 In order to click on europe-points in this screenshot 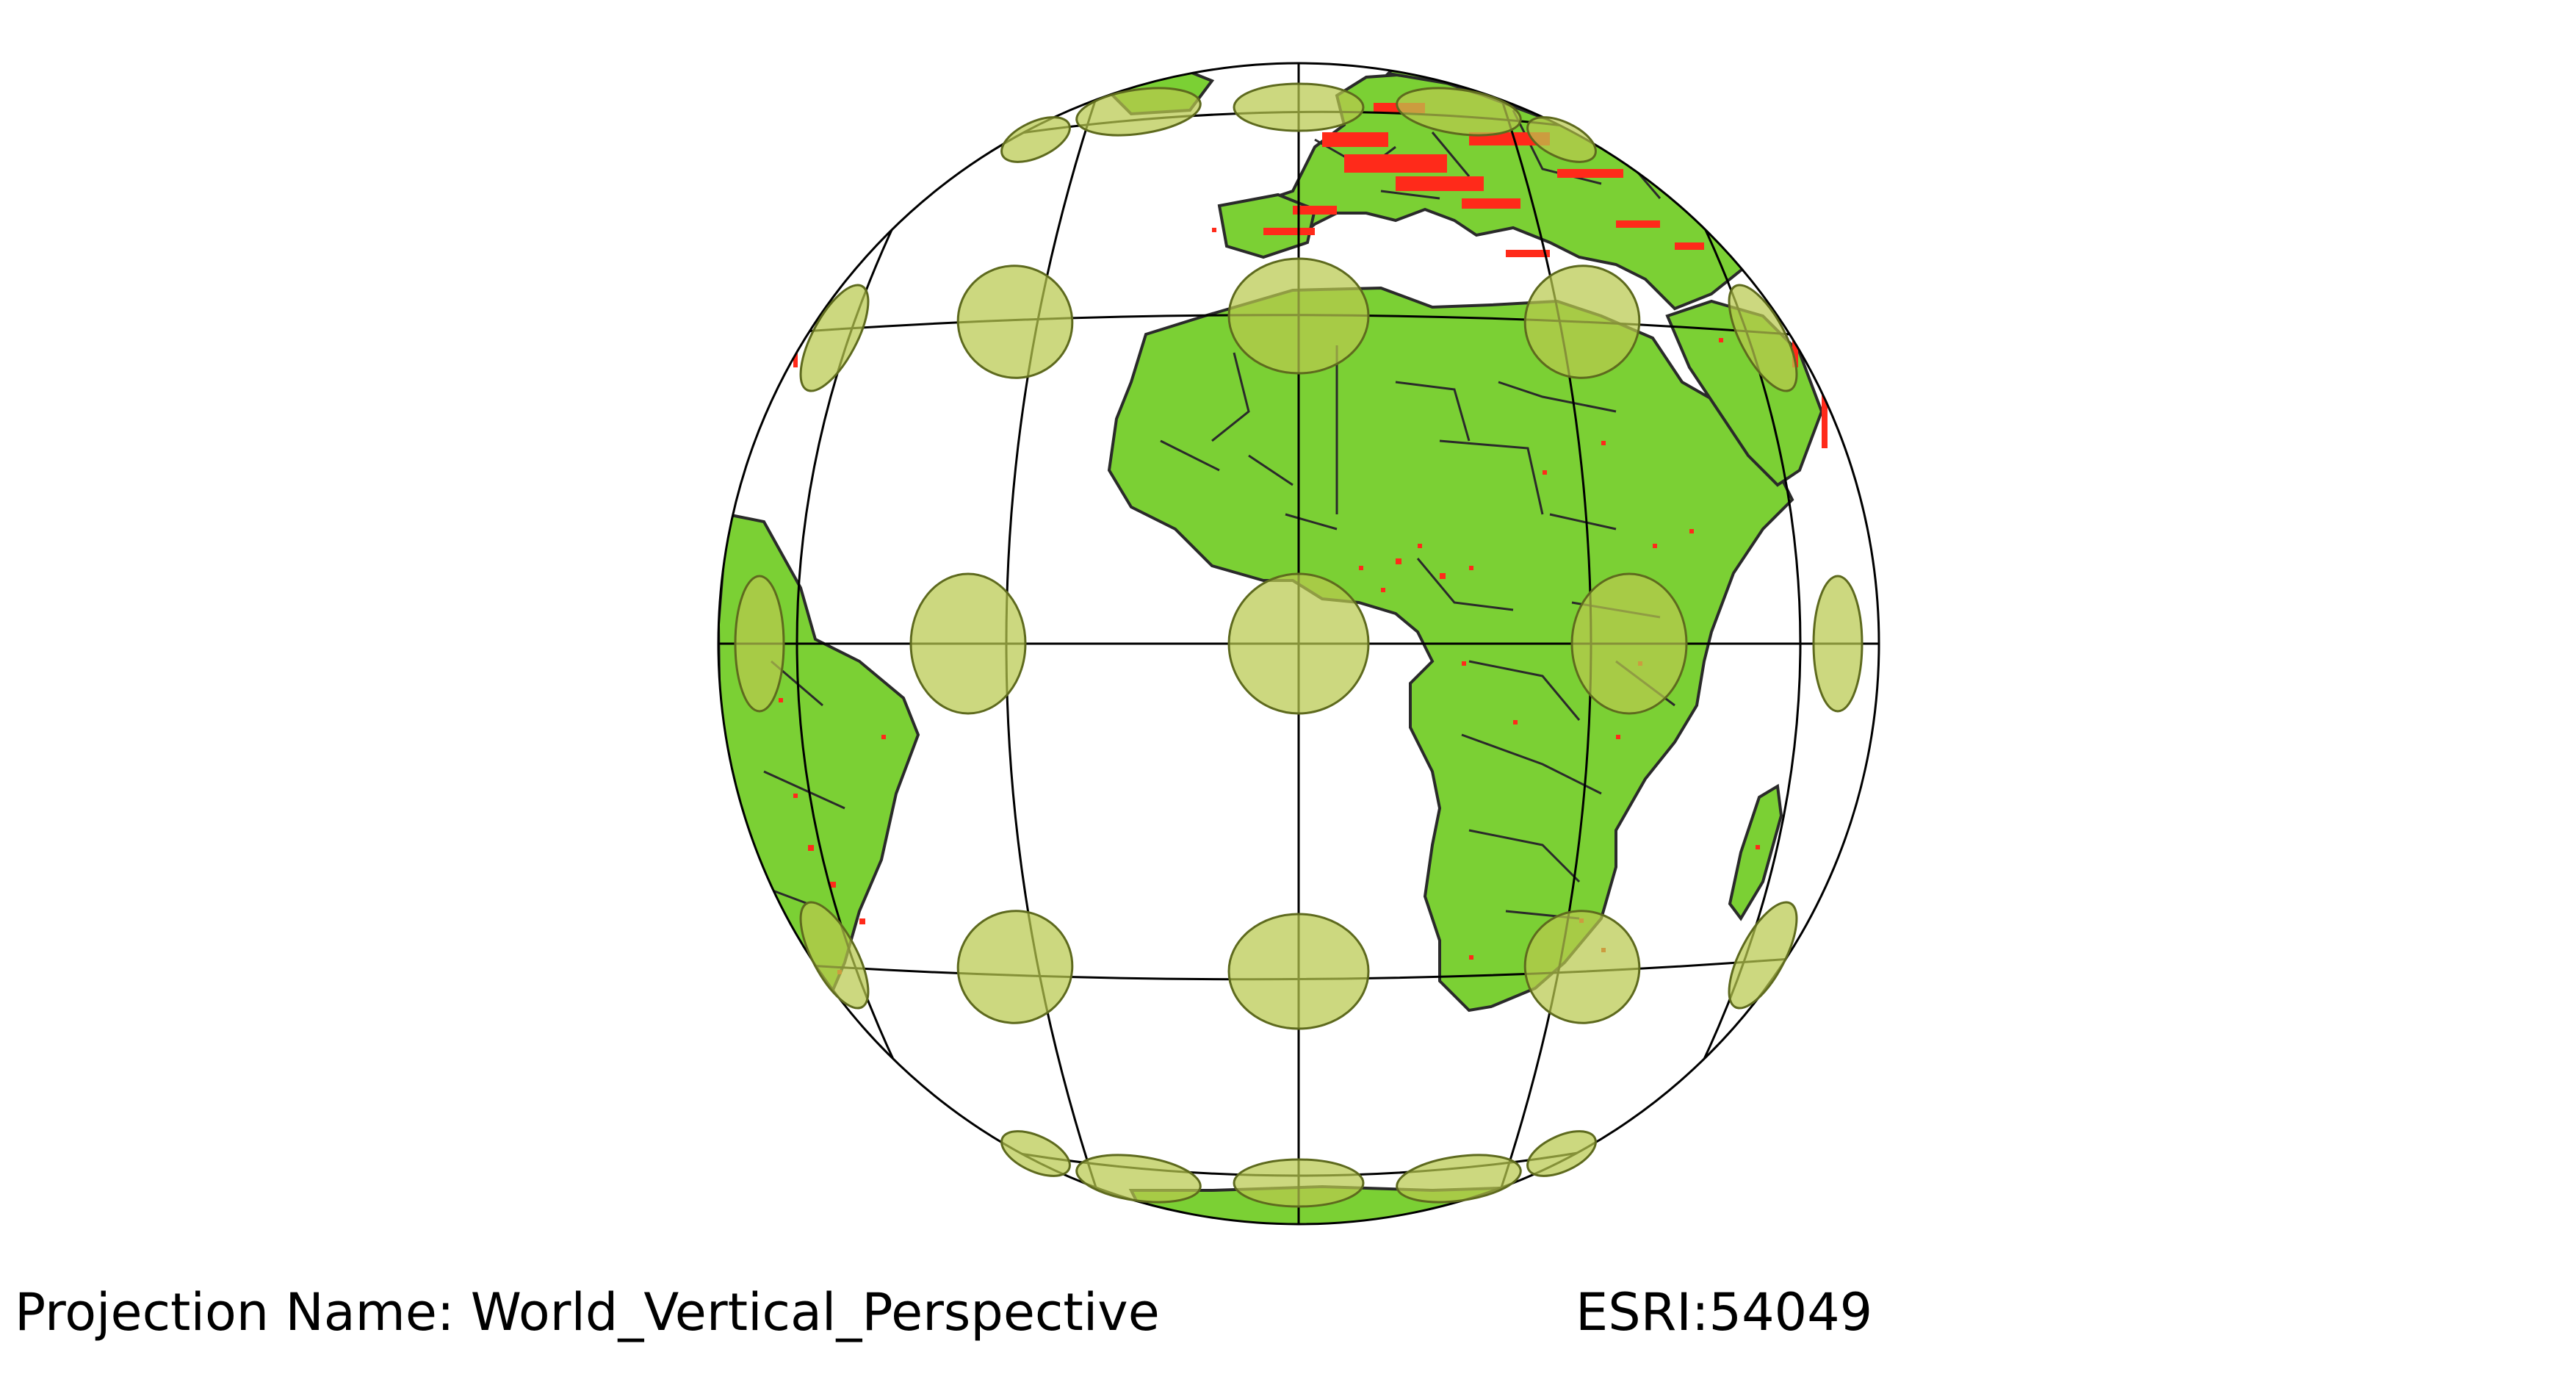, I will do `click(1484, 180)`.